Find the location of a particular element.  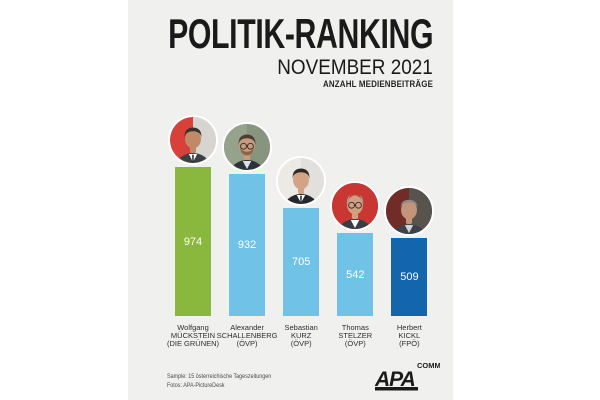

first-name: Wolfgang is located at coordinates (193, 327).